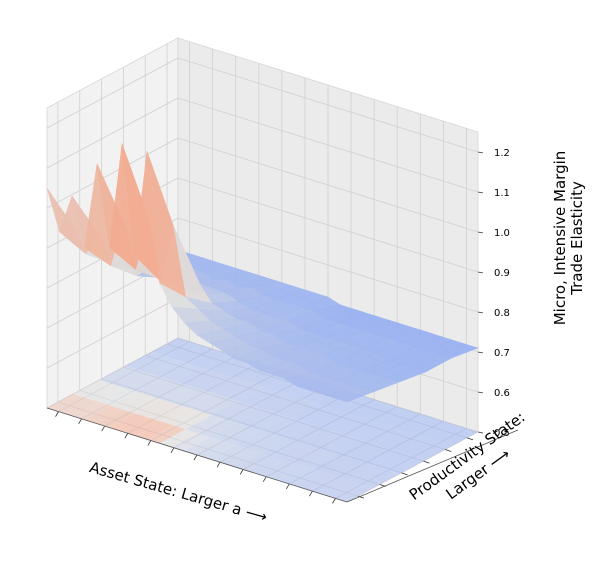 The image size is (596, 562). I want to click on z-tick-label: 0.5, so click(502, 433).